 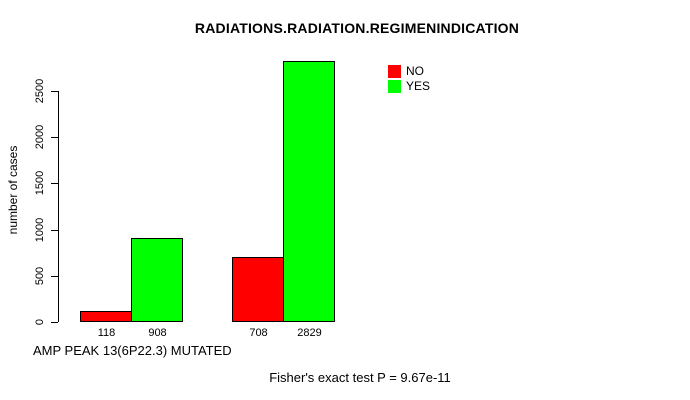 I want to click on legend-label-no: NO, so click(x=415, y=70).